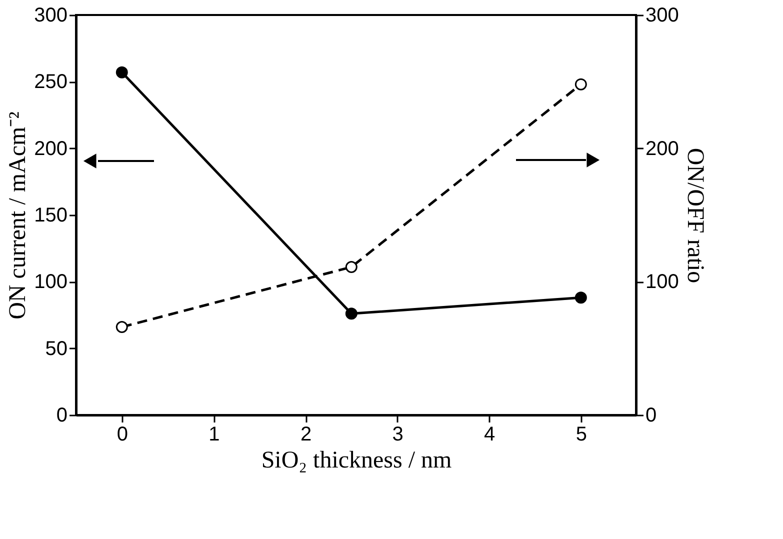  What do you see at coordinates (122, 435) in the screenshot?
I see `x-tick-label: 0` at bounding box center [122, 435].